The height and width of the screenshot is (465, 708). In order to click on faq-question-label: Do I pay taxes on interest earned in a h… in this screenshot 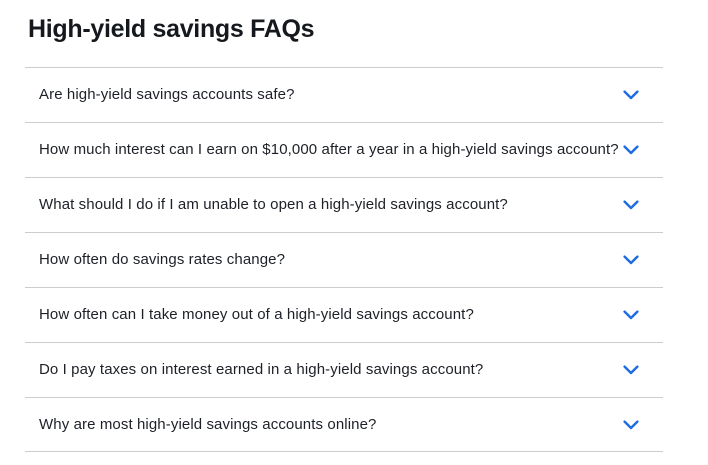, I will do `click(261, 369)`.